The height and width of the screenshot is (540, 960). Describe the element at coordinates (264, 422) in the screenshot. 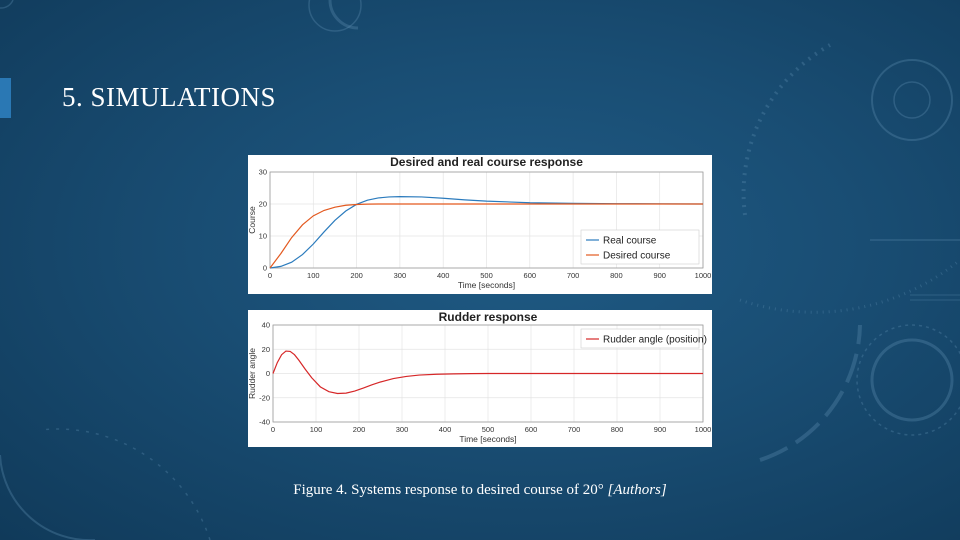

I see `y-tick-label: -40` at that location.